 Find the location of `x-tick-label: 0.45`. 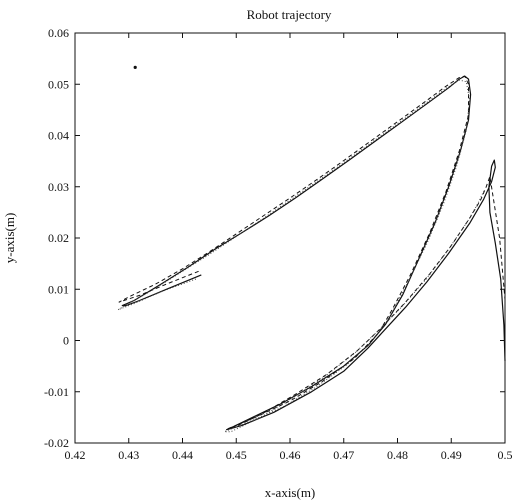

x-tick-label: 0.45 is located at coordinates (236, 455).